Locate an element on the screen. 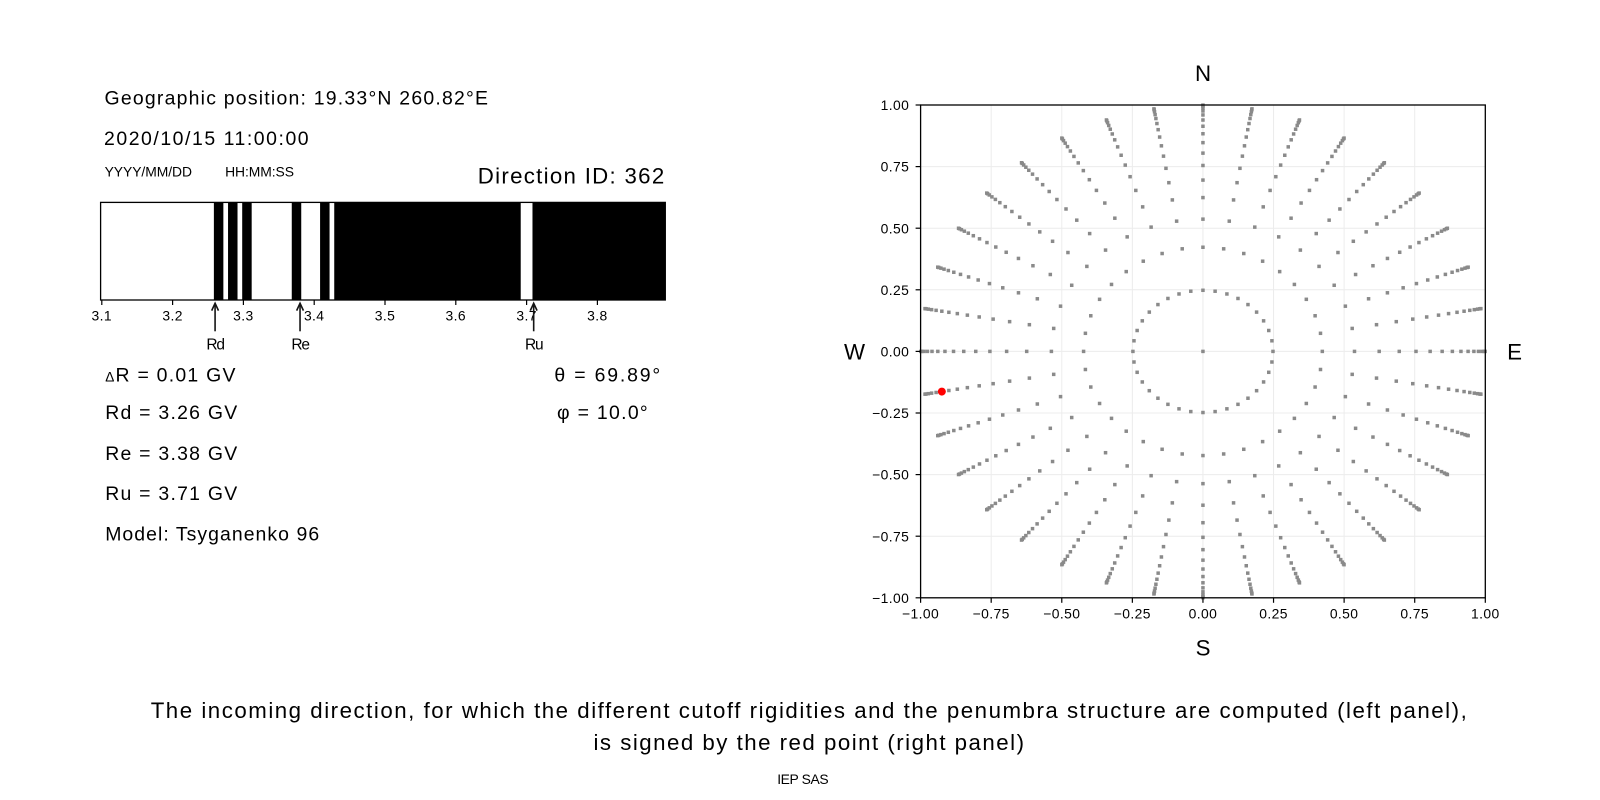  svg-text: φ = 10.0° is located at coordinates (603, 413).